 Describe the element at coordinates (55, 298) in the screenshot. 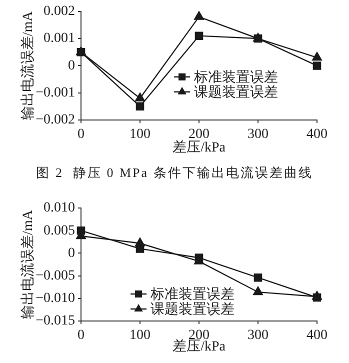

I see `y-tick-label: −0.010` at that location.